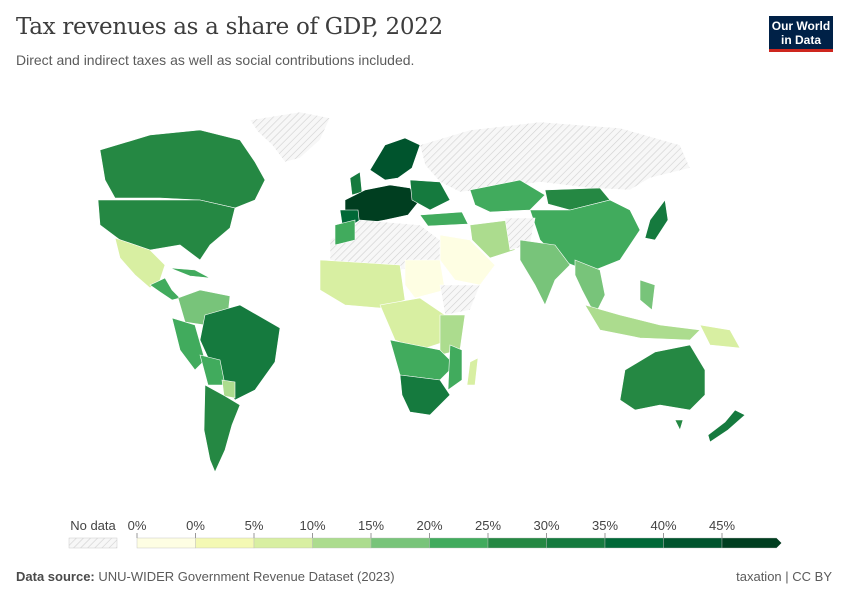 The width and height of the screenshot is (850, 600). What do you see at coordinates (663, 525) in the screenshot?
I see `legend-tick-label: 40%` at bounding box center [663, 525].